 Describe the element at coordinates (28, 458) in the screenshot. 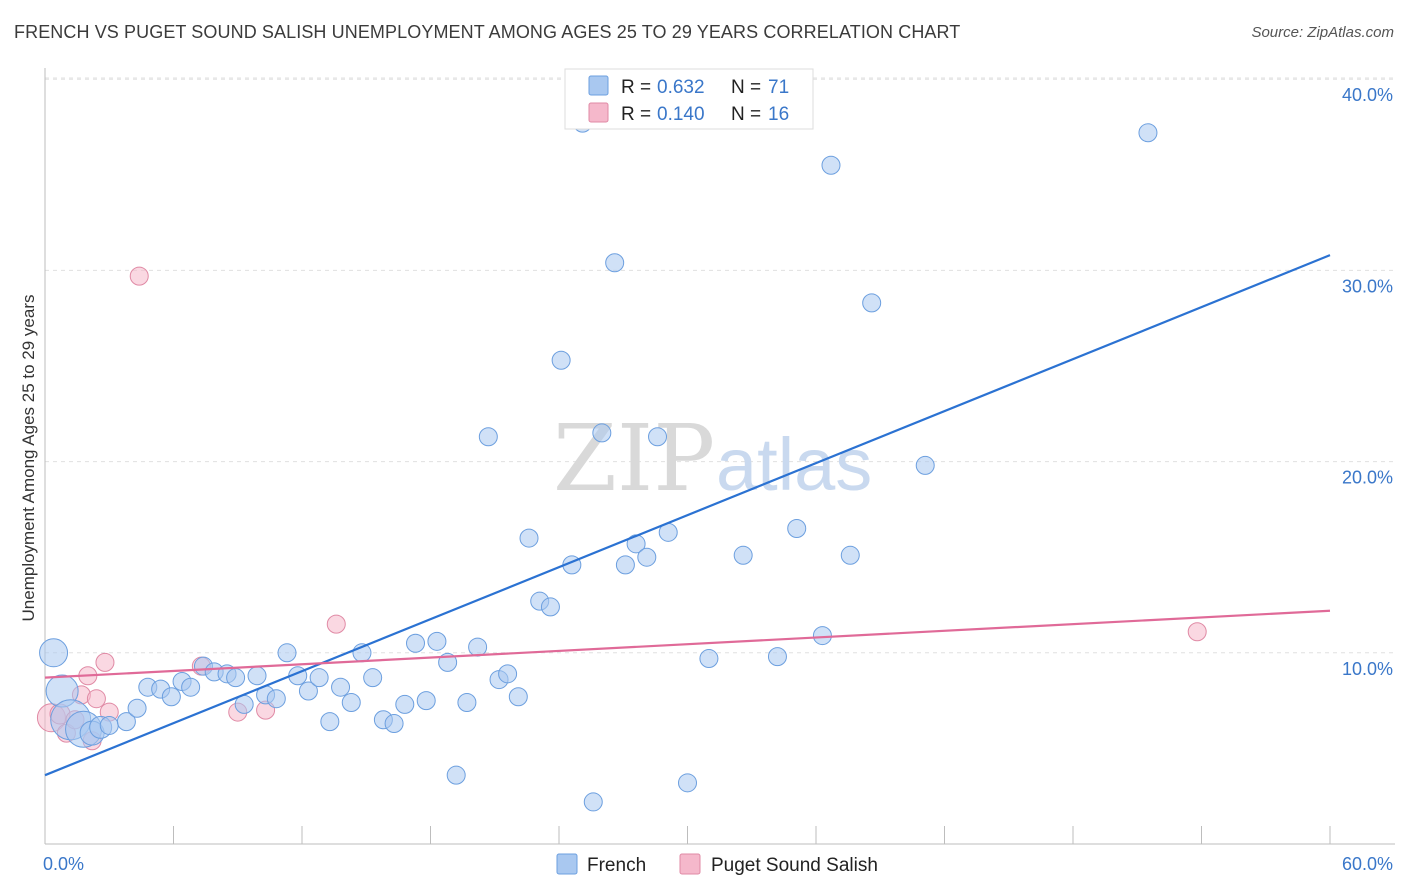

I see `y-axis-title: Unemployment Among Ages 25 to 29 years` at that location.